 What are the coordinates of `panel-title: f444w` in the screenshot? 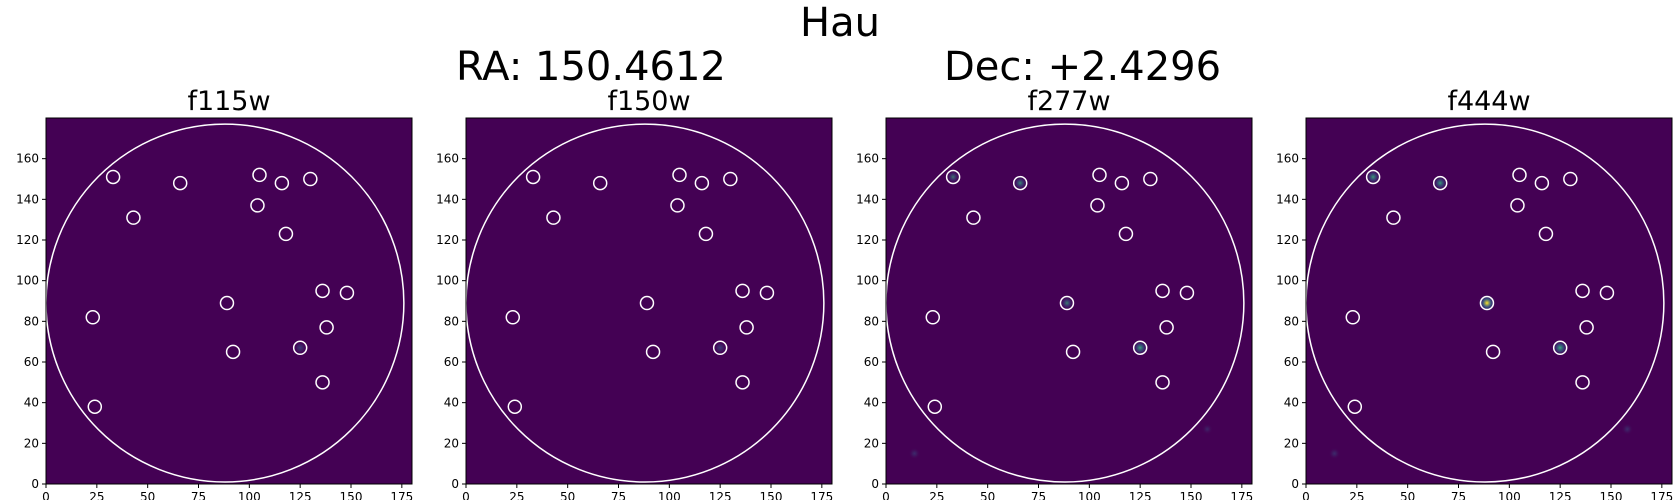 It's located at (1488, 101).